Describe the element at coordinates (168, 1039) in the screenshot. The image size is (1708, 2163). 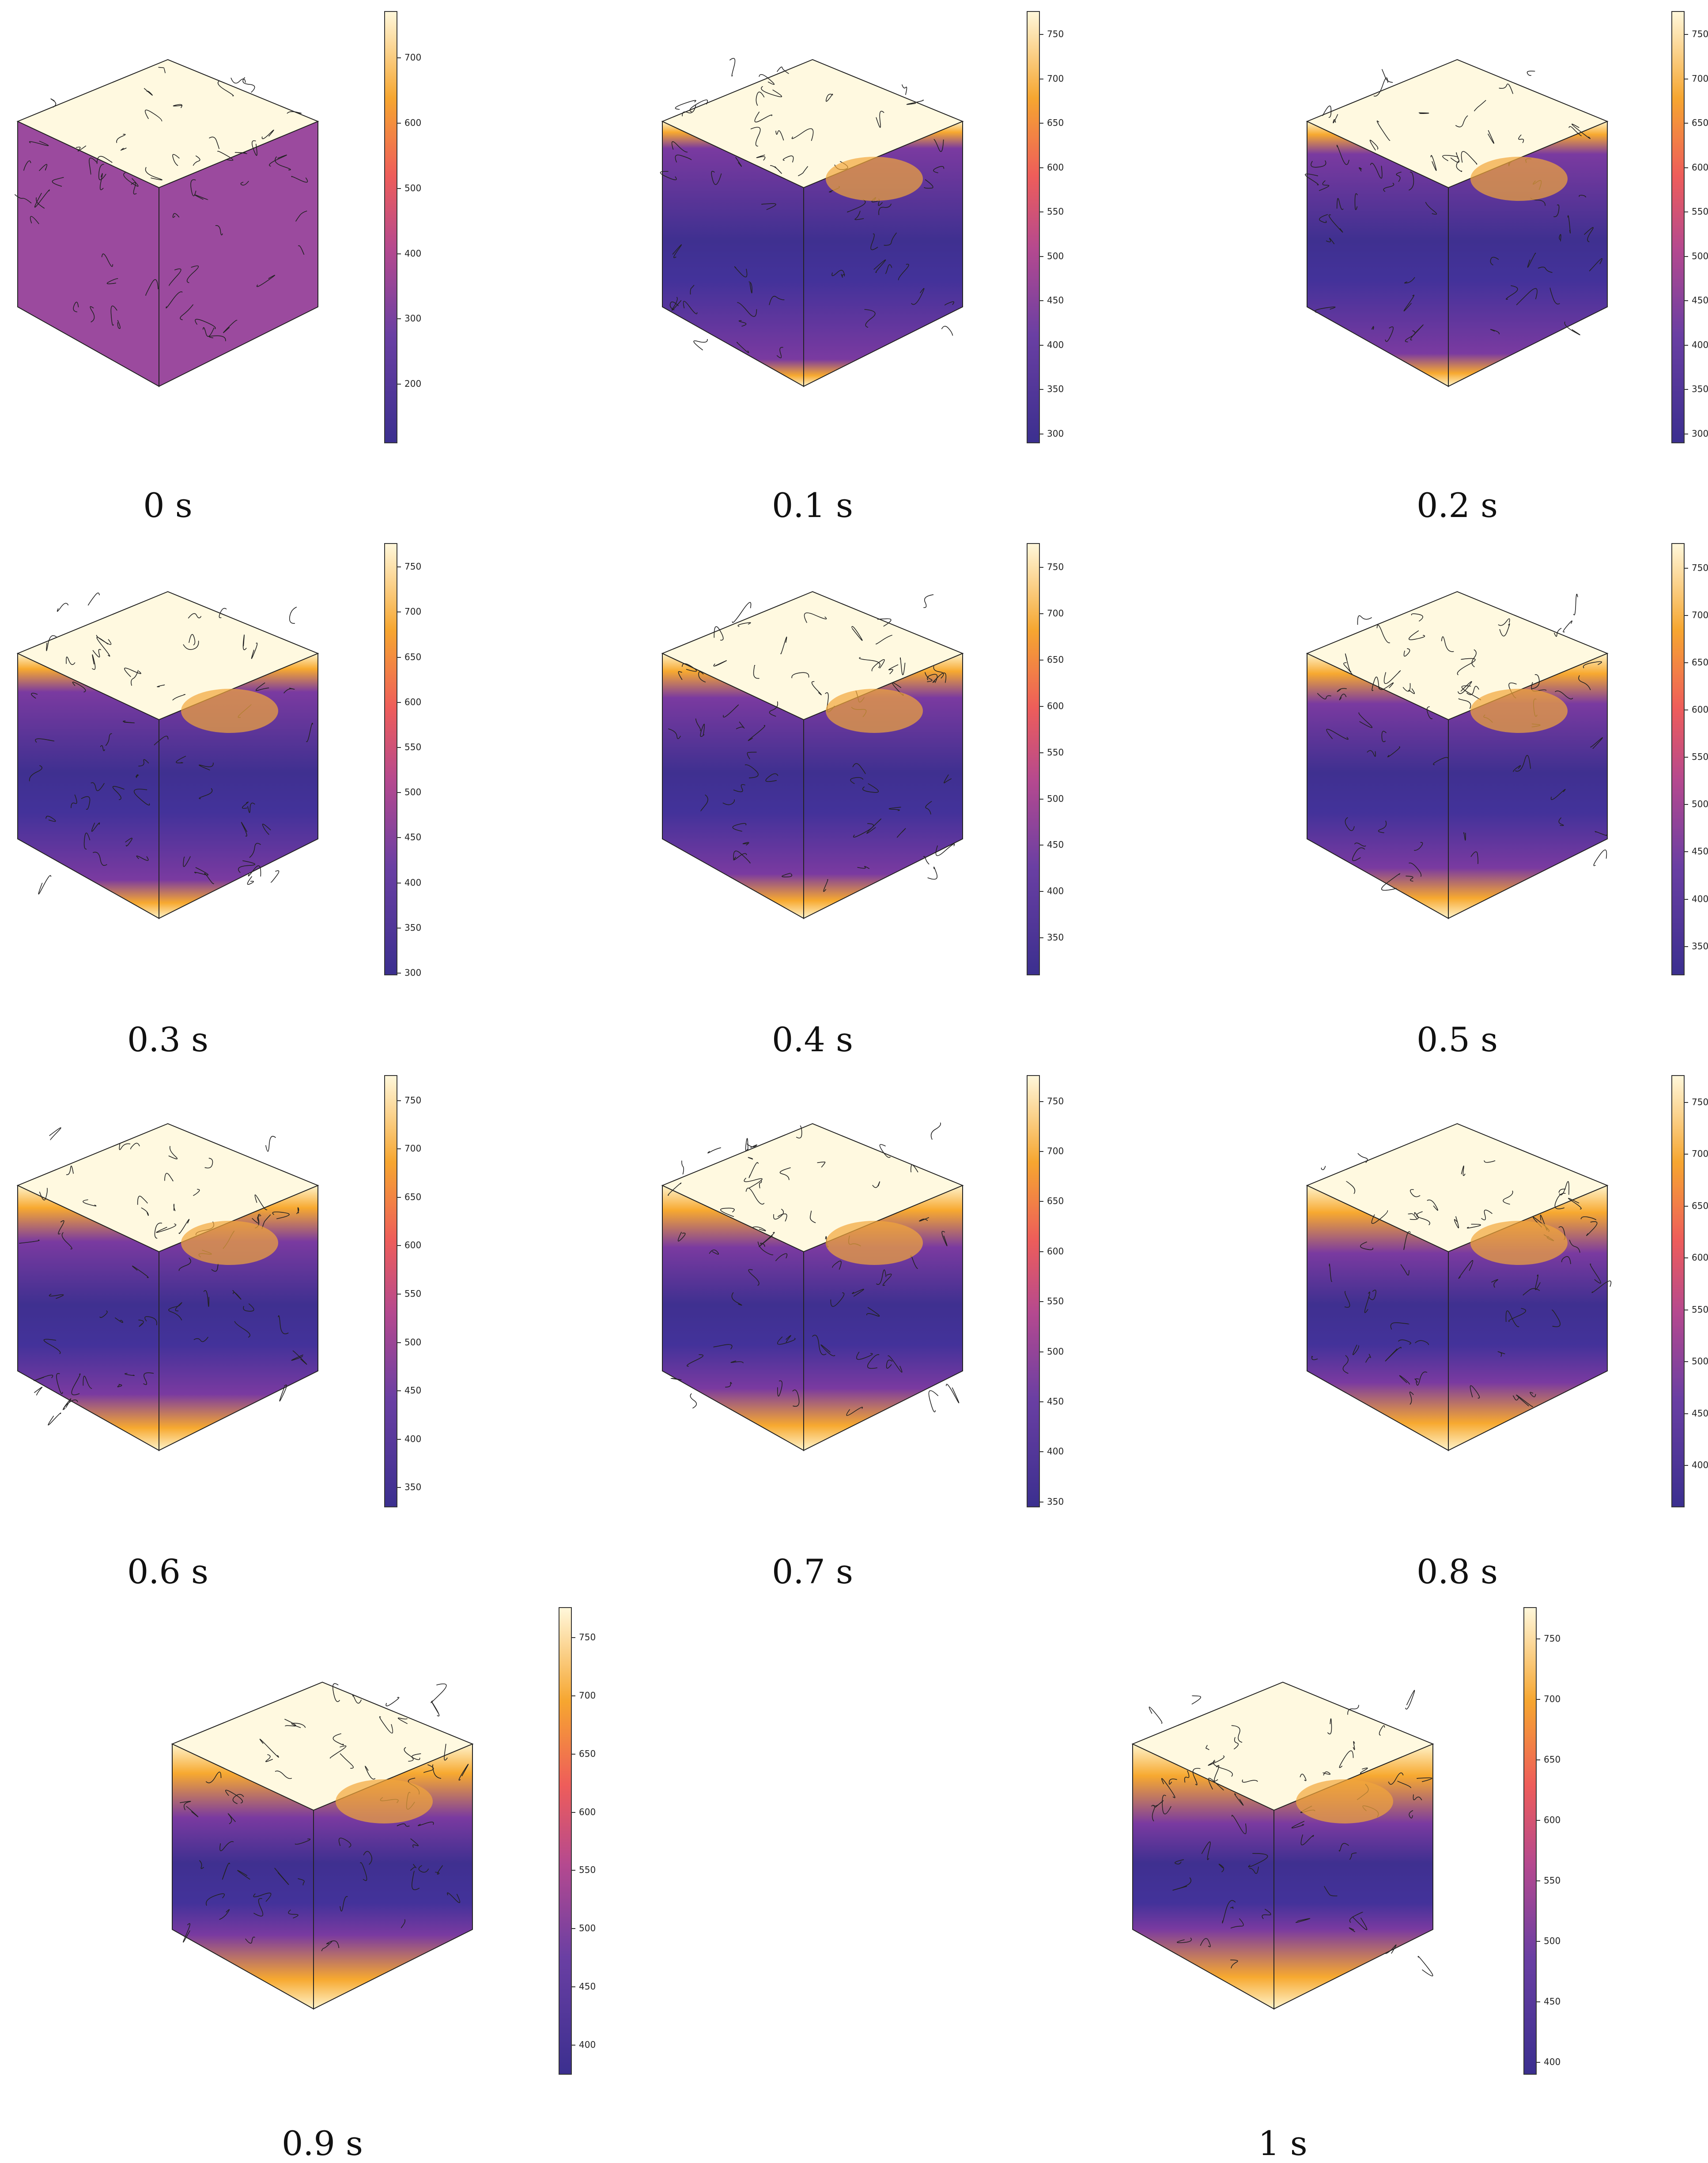
I see `time-caption: 0.3 s` at that location.